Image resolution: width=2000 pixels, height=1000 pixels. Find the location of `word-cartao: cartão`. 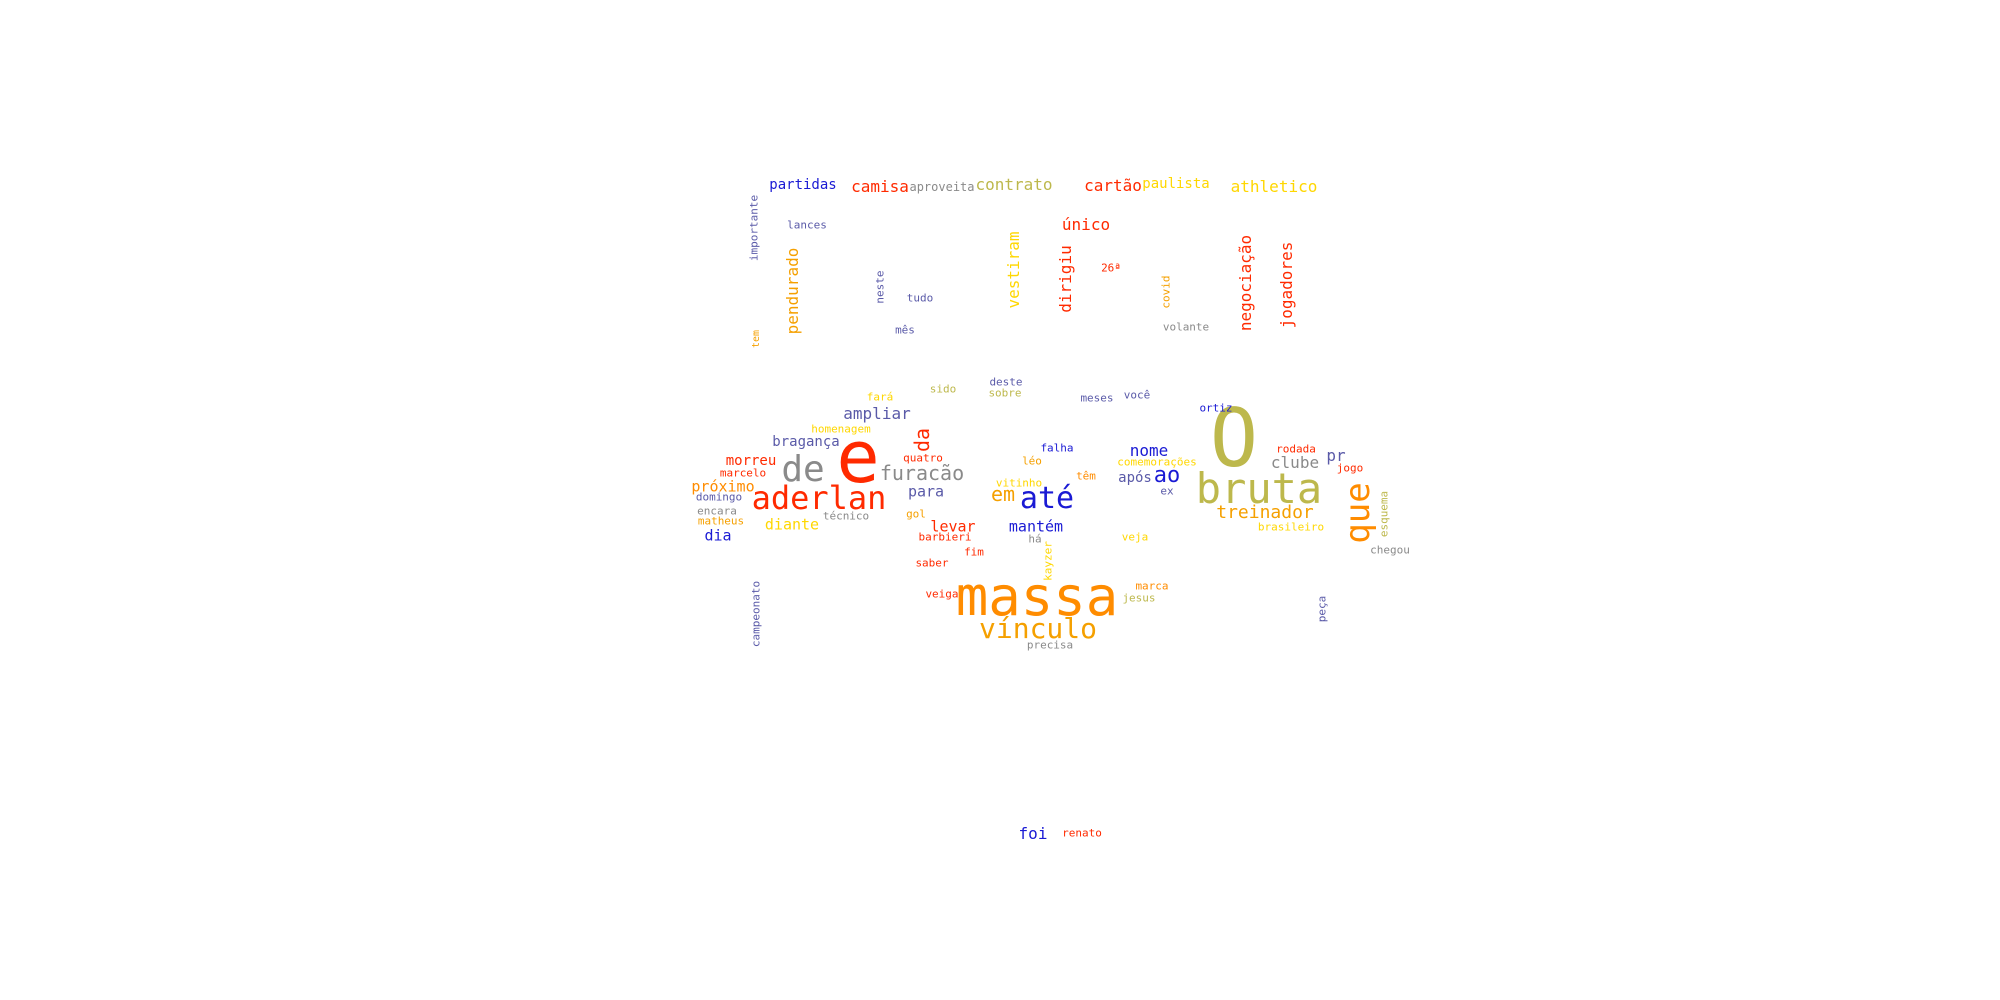

word-cartao: cartão is located at coordinates (1113, 185).